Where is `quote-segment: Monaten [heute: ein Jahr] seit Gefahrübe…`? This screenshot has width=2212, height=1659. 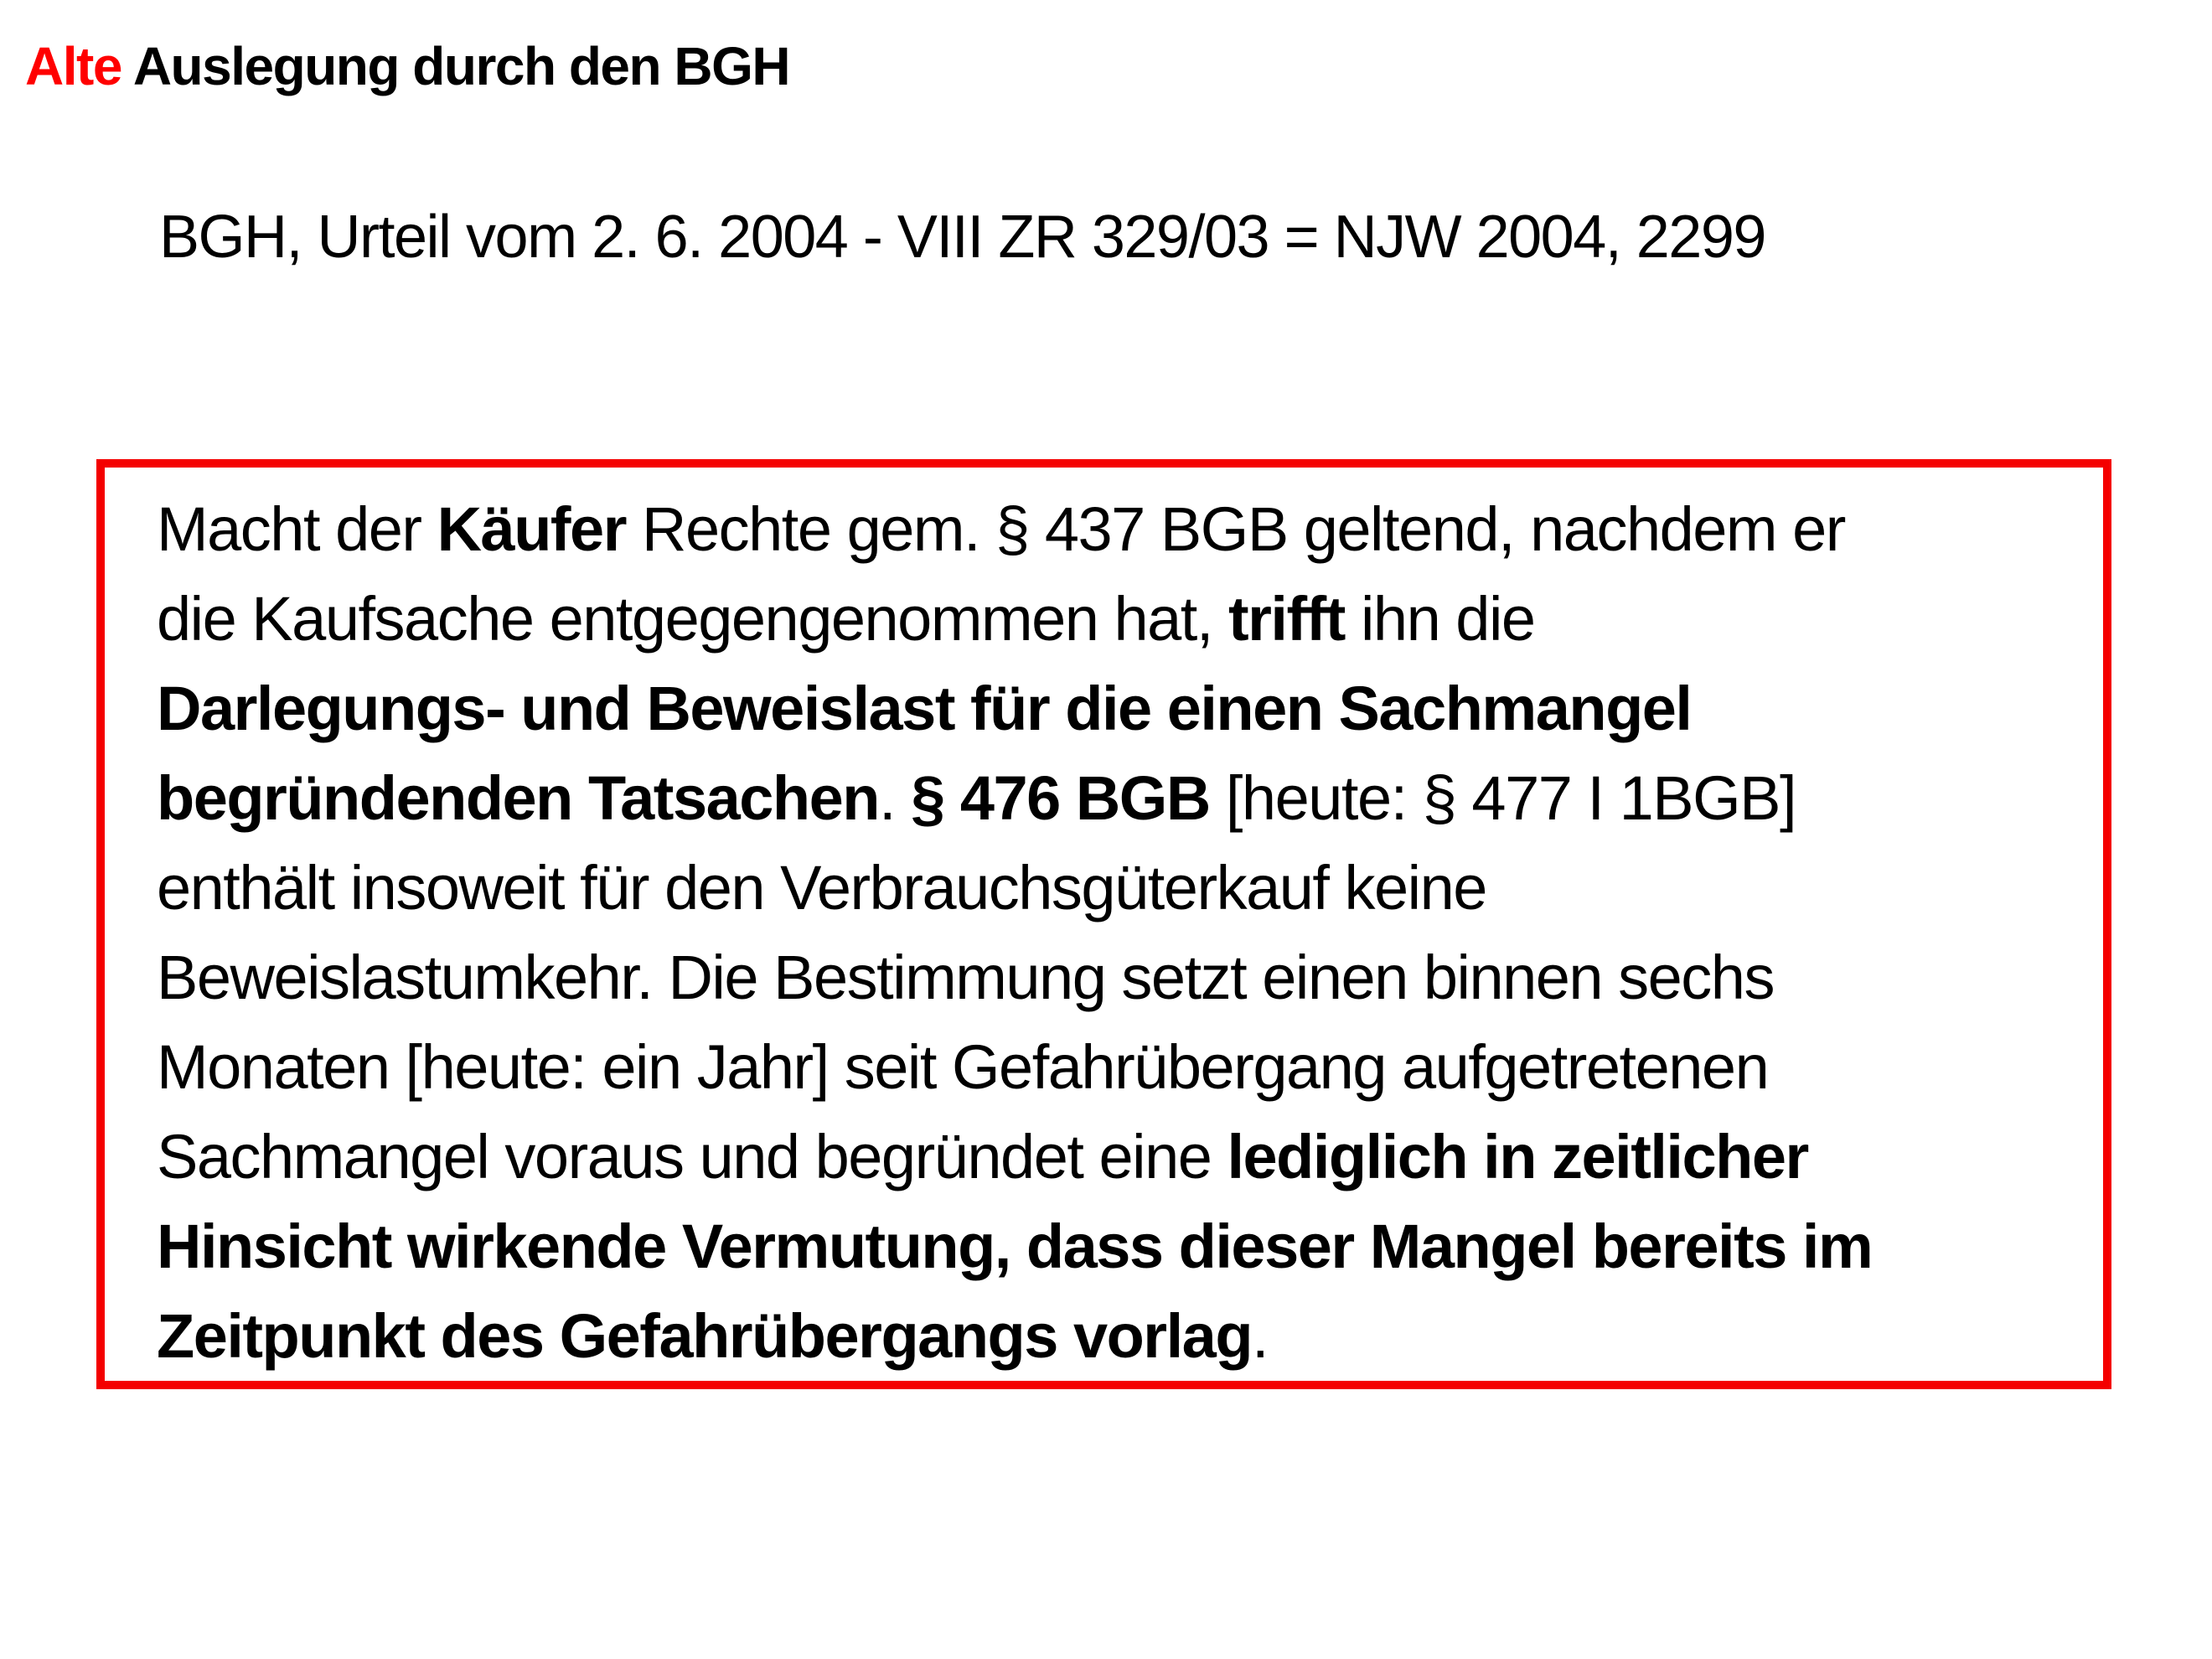
quote-segment: Monaten [heute: ein Jahr] seit Gefahrübe… is located at coordinates (963, 1067).